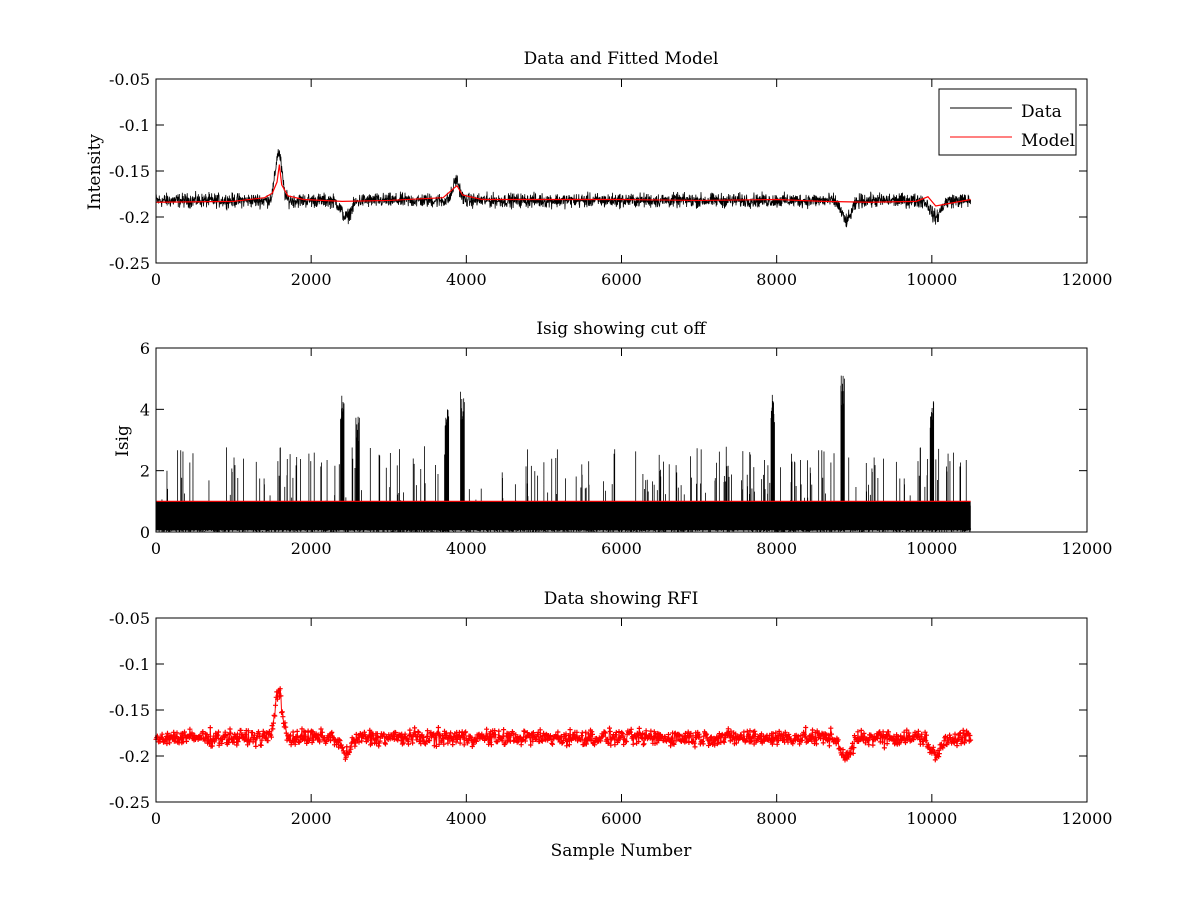 The width and height of the screenshot is (1200, 900). I want to click on legend: Data Model, so click(1007, 122).